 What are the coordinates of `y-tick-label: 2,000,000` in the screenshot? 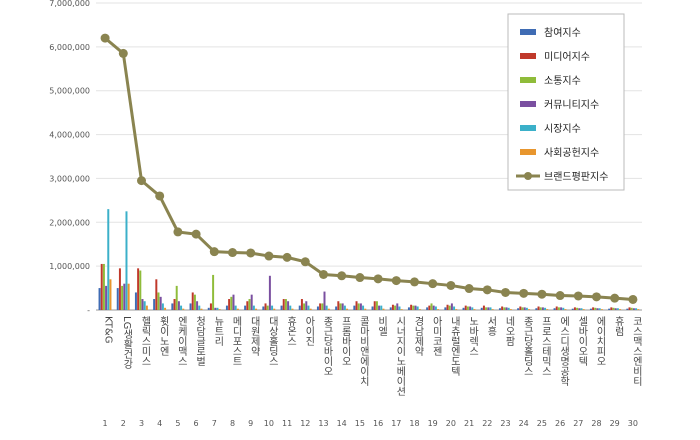 It's located at (69, 222).